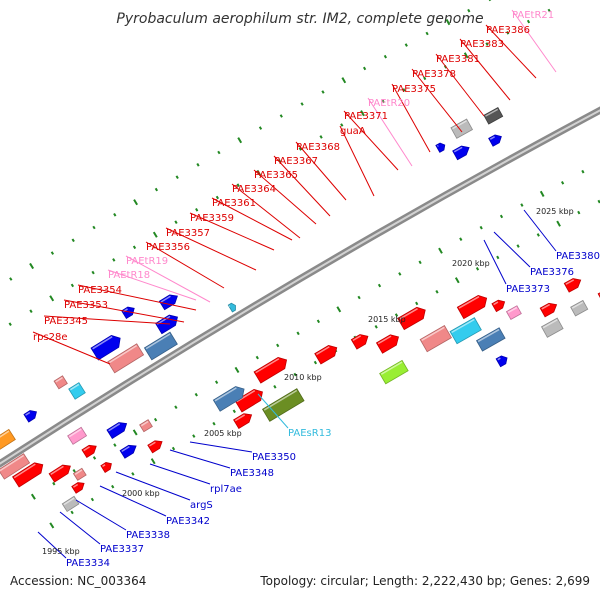 The height and width of the screenshot is (600, 600). Describe the element at coordinates (88, 563) in the screenshot. I see `gene-label: PAE3334` at that location.